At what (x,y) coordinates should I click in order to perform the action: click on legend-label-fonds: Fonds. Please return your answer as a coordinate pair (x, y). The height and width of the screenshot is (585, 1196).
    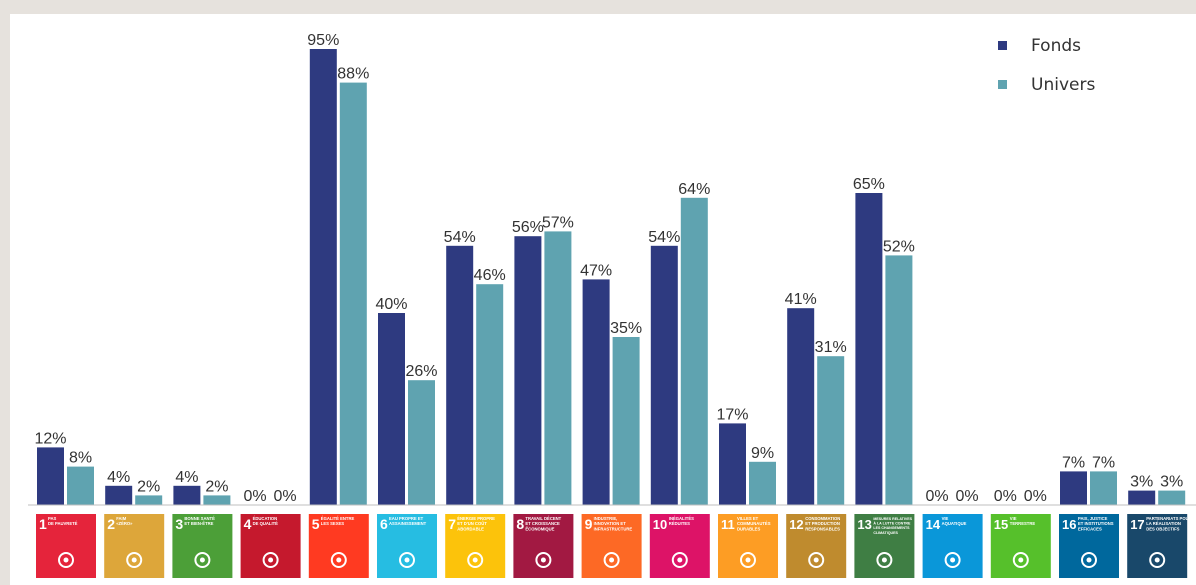
    Looking at the image, I should click on (1056, 46).